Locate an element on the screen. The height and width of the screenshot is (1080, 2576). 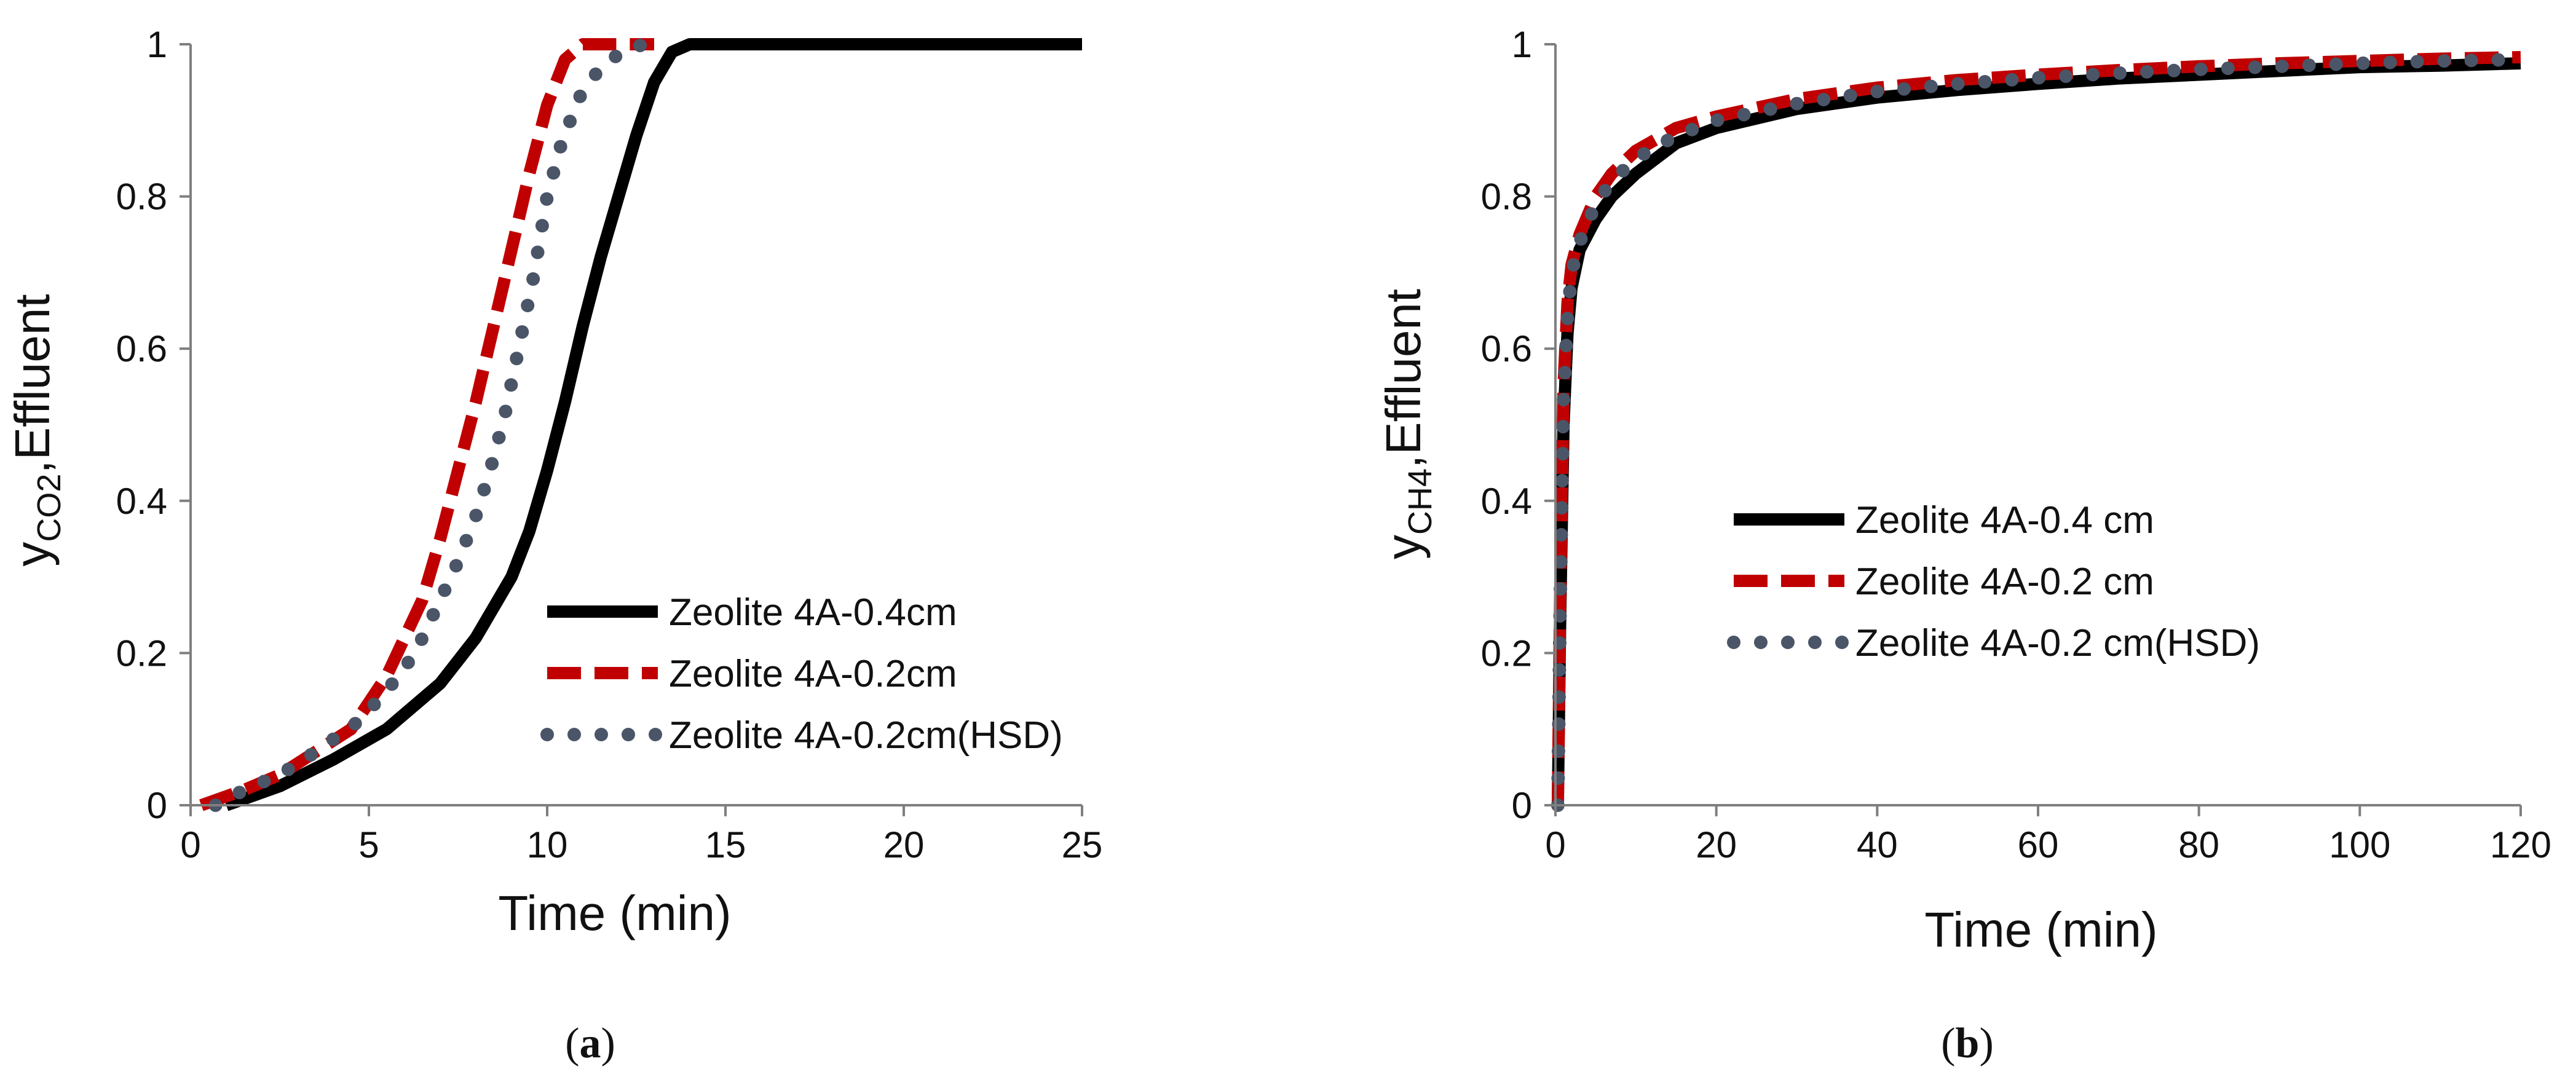
panel-a-y-tick-label: 0 is located at coordinates (157, 805).